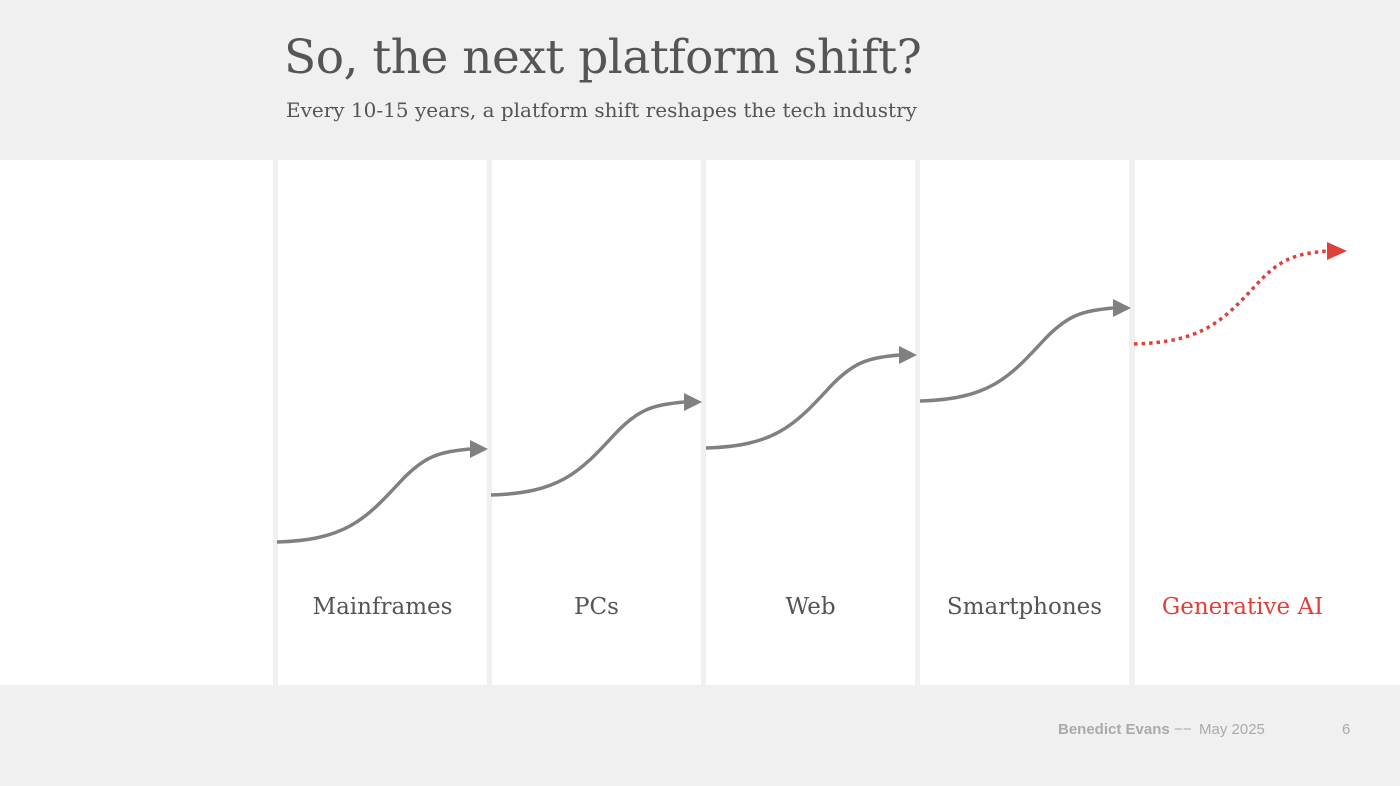  I want to click on panel-web: Web, so click(810, 422).